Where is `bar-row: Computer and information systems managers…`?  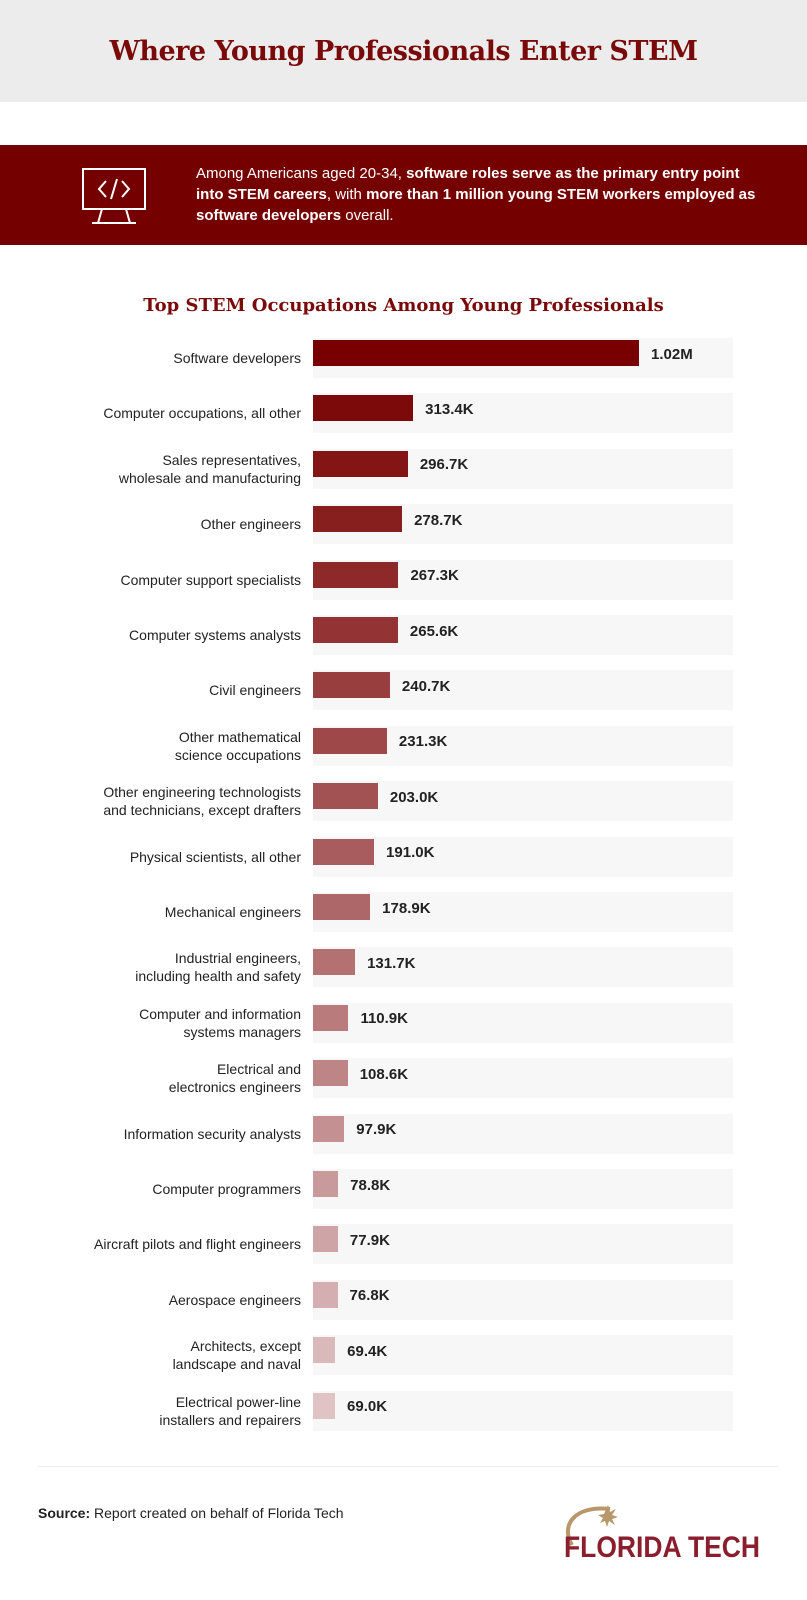 bar-row: Computer and information systems managers… is located at coordinates (403, 1022).